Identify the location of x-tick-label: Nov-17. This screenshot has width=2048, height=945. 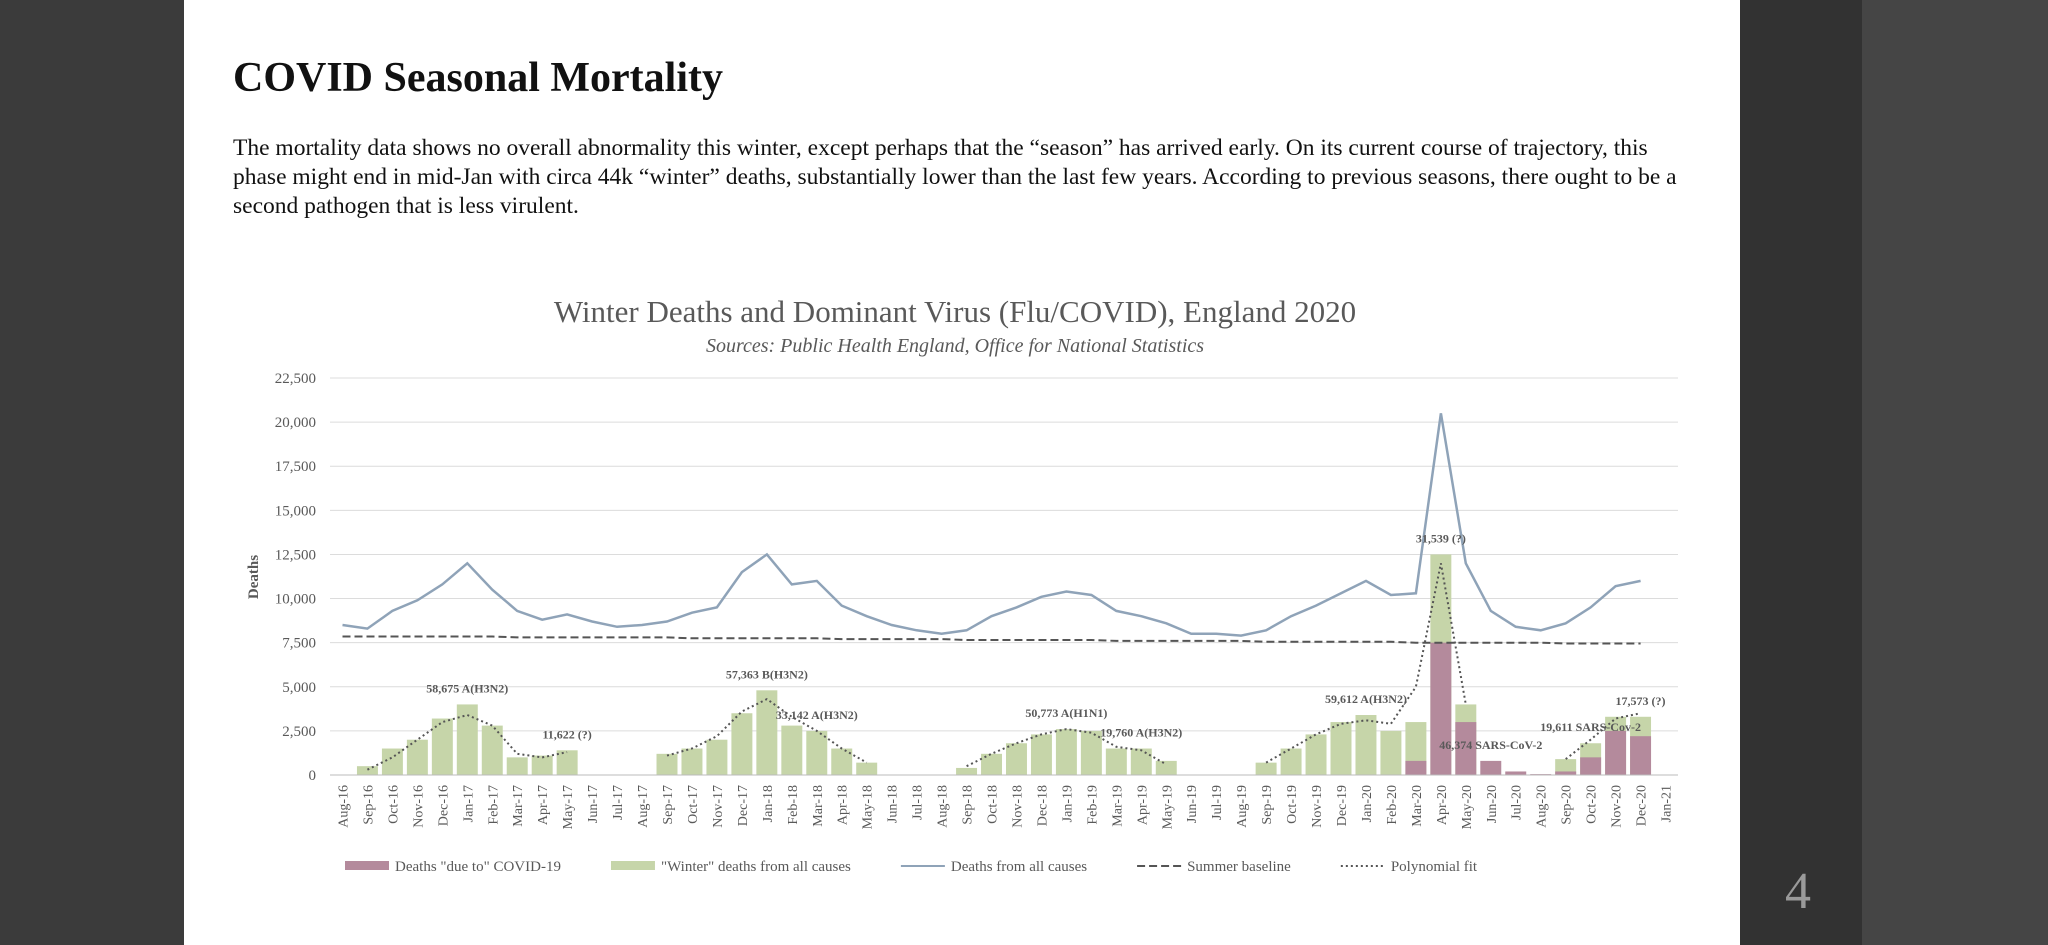
(718, 806).